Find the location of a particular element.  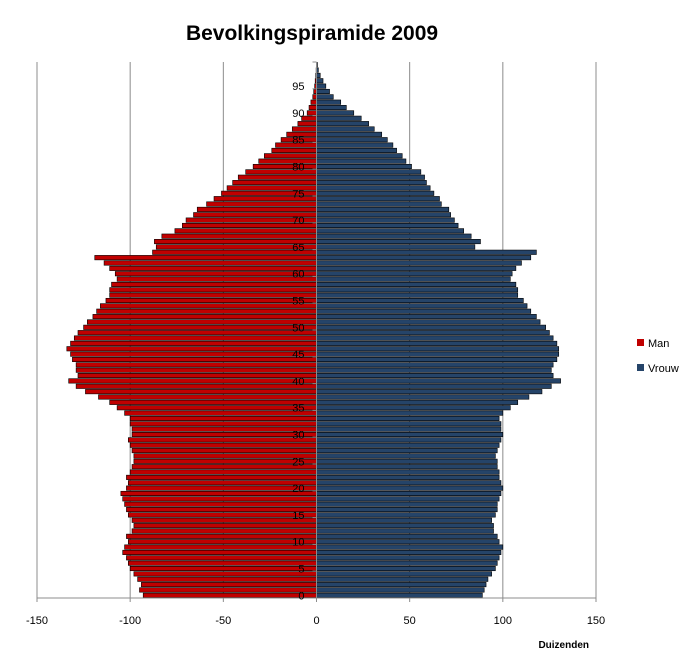

y-tick-labels: 0 5 10 15 20 25 30 35 40 45 50 55 60 65 70 75 80 85 90 95 is located at coordinates (298, 341).